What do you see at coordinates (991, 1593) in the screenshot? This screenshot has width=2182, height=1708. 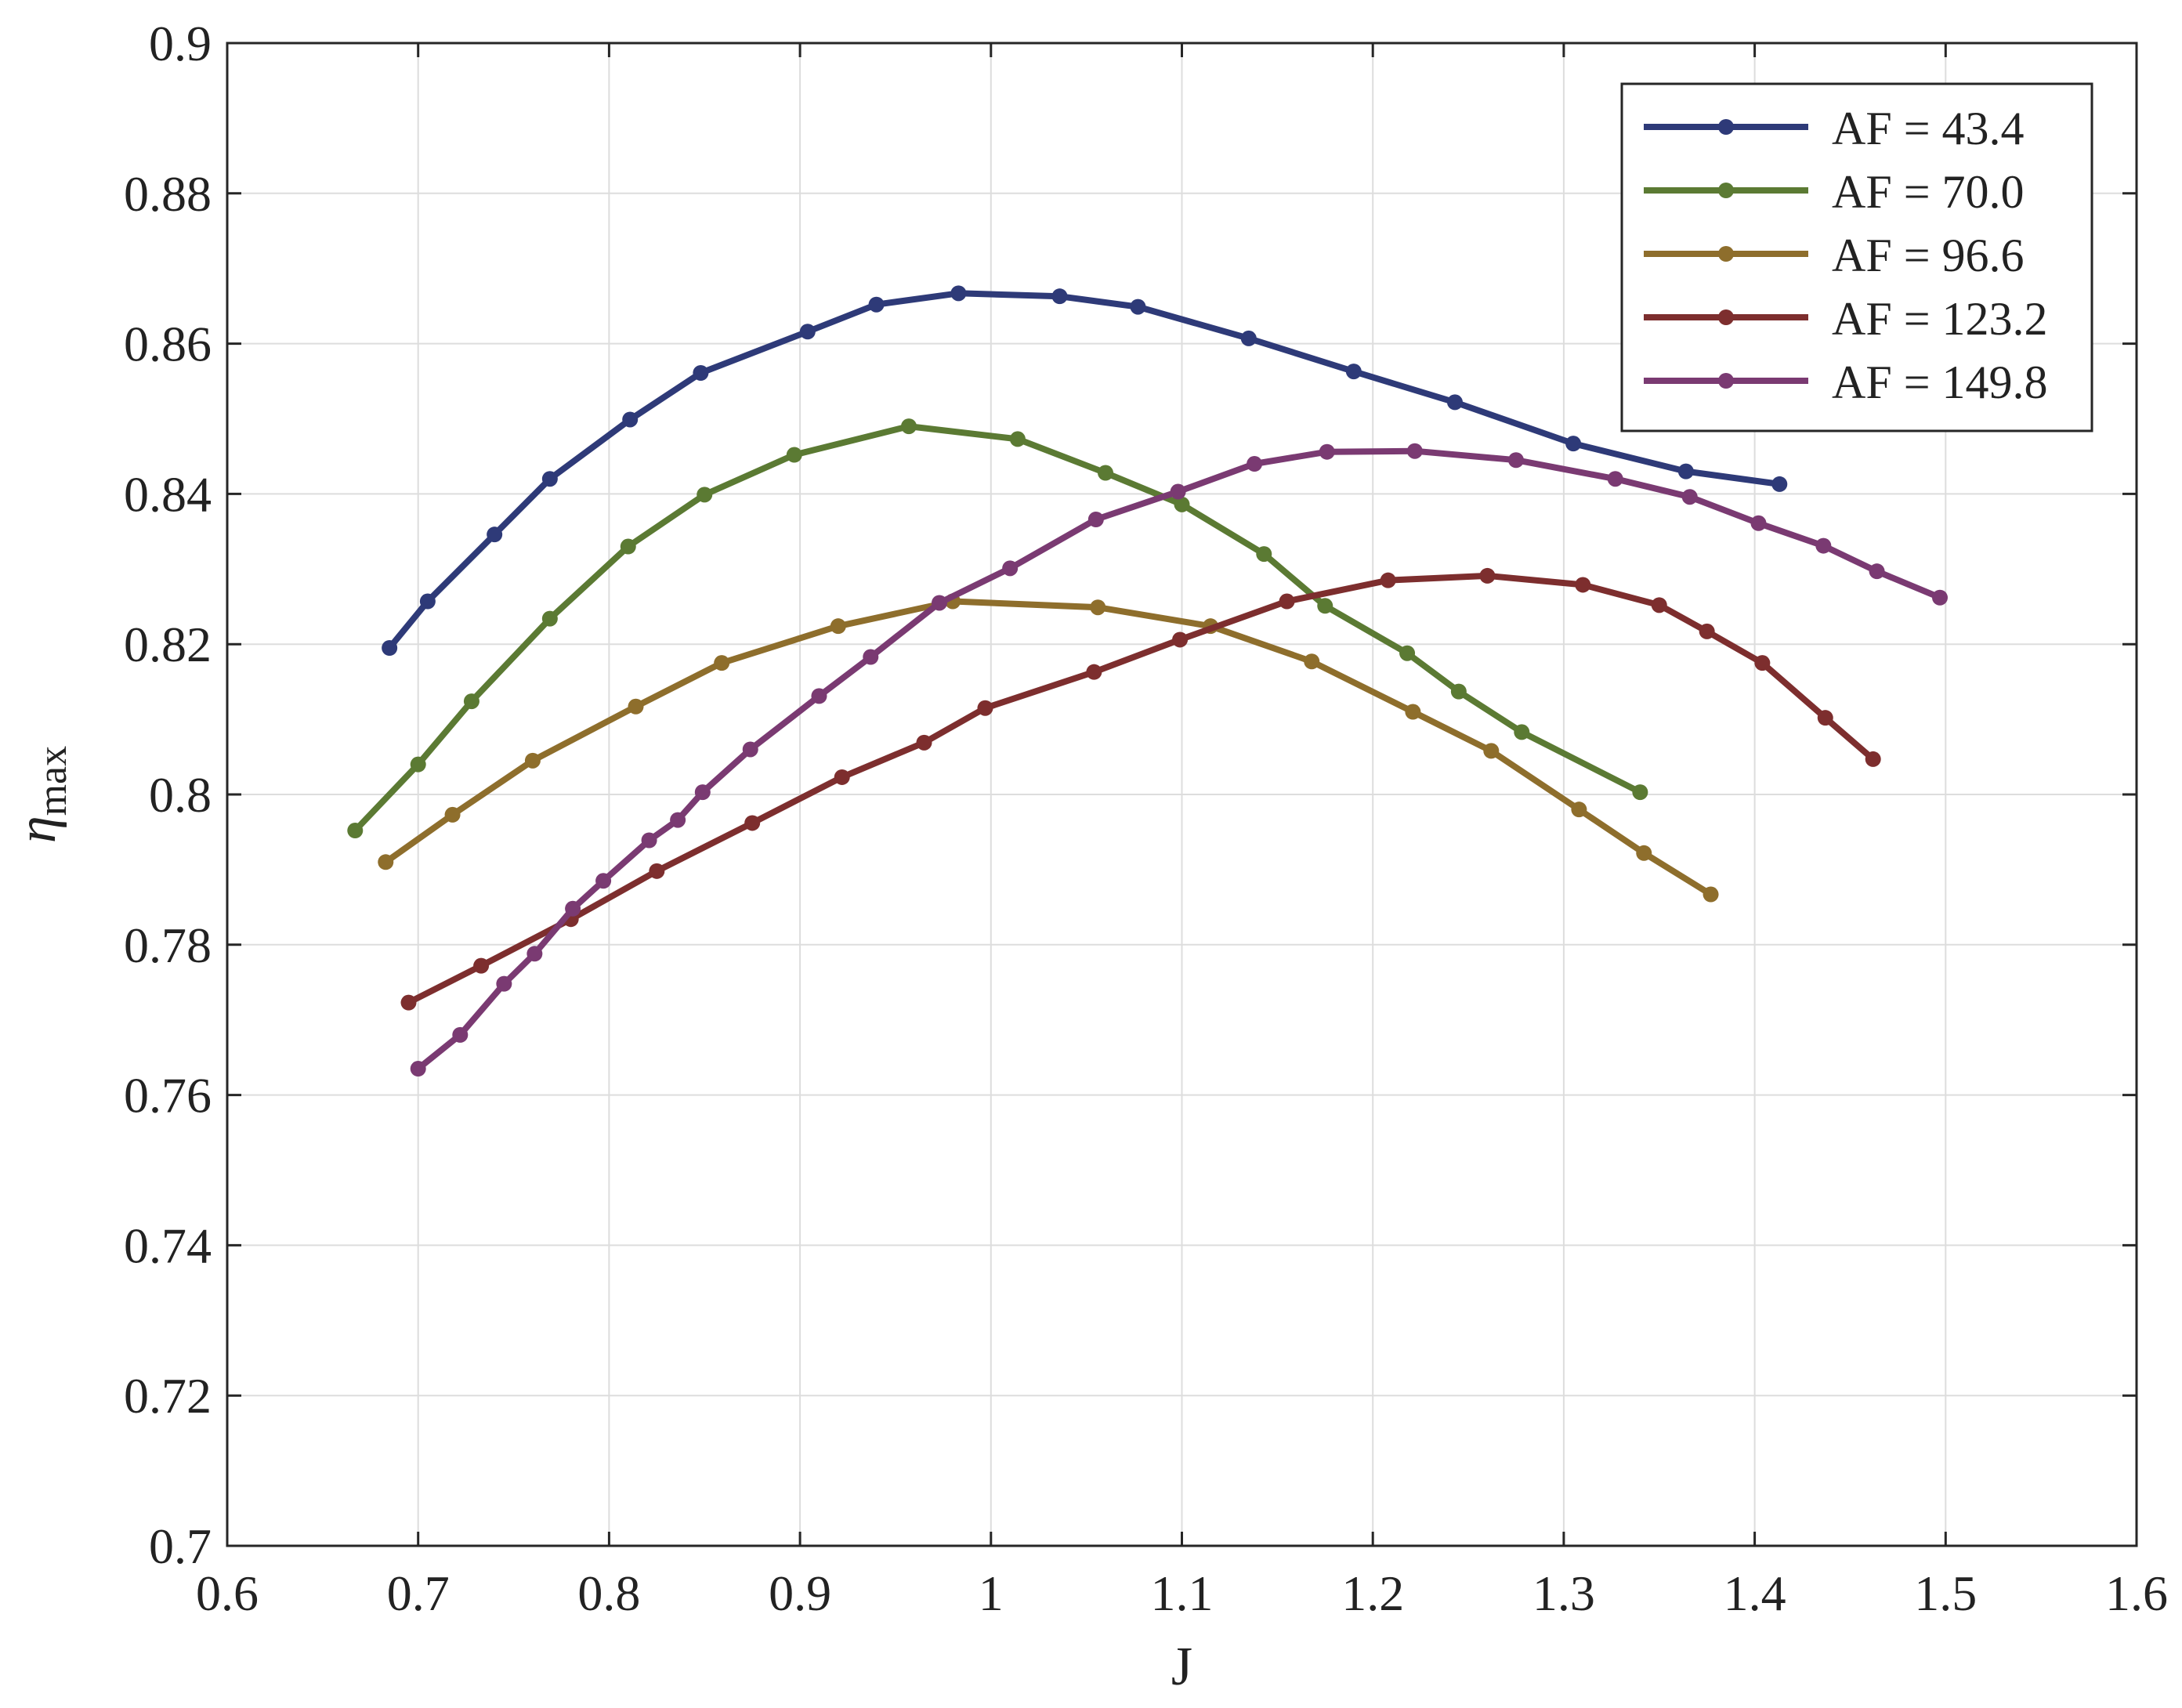 I see `x-tick-label: 1` at bounding box center [991, 1593].